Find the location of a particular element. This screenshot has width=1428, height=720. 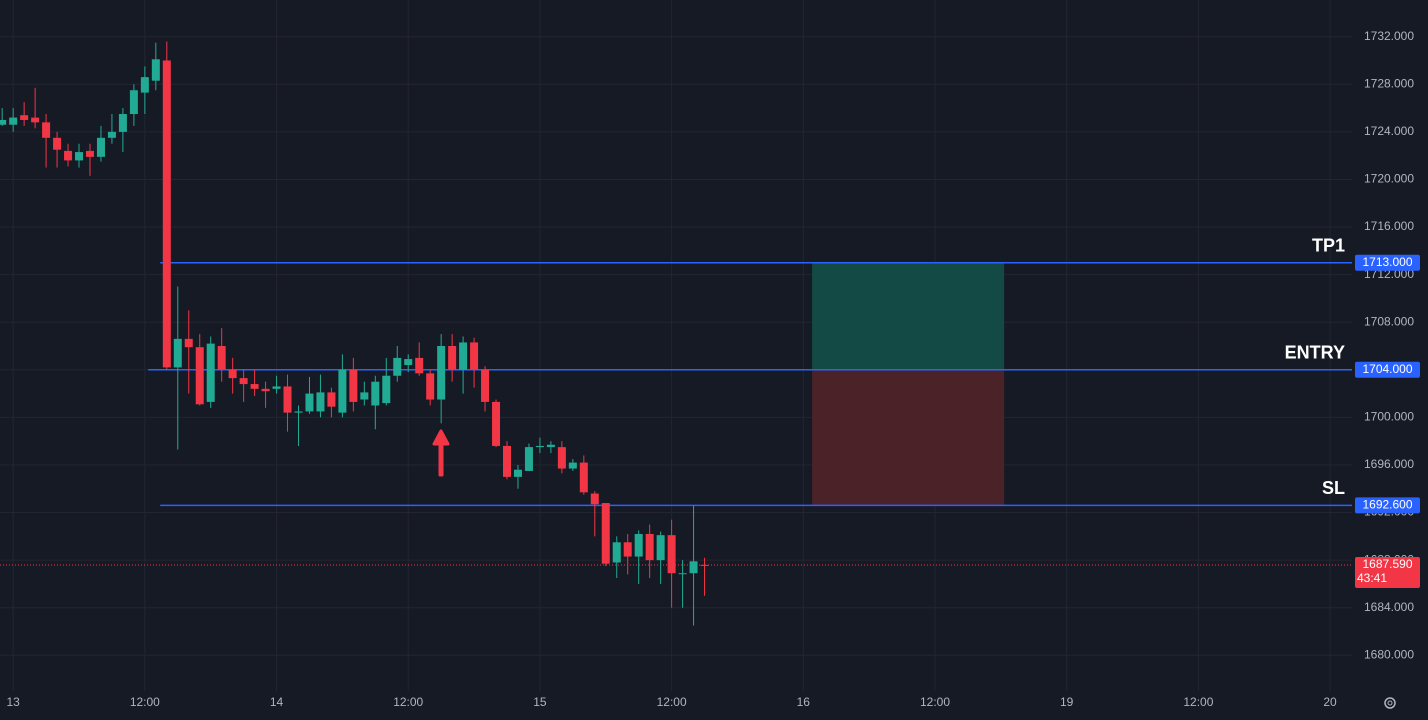

x-tick-label: 20 is located at coordinates (1330, 702).